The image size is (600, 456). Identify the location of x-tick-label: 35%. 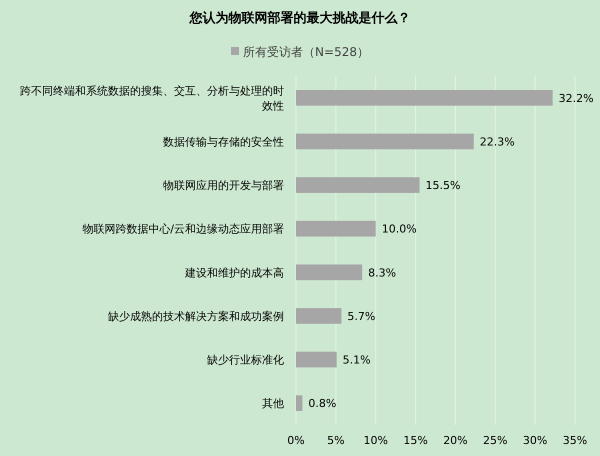
(575, 440).